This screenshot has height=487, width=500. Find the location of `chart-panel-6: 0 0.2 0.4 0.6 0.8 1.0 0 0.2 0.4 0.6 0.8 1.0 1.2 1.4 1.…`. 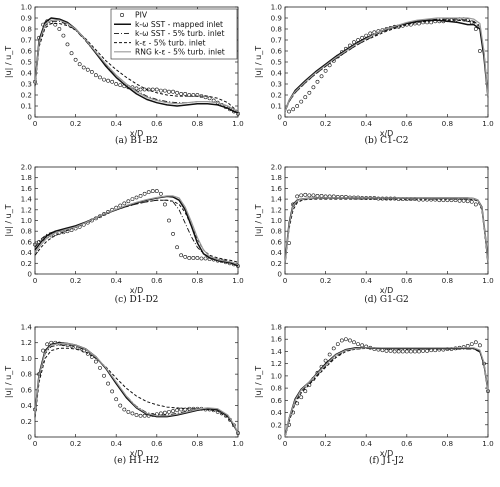

chart-panel-6: 0 0.2 0.4 0.6 0.8 1.0 0 0.2 0.4 0.6 0.8 1.0 1.2 1.4 1.… is located at coordinates (374, 395).